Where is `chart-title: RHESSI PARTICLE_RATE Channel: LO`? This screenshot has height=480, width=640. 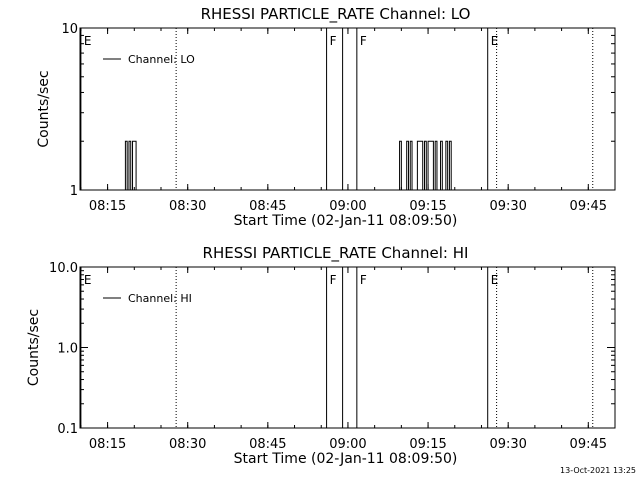
chart-title: RHESSI PARTICLE_RATE Channel: LO is located at coordinates (336, 14).